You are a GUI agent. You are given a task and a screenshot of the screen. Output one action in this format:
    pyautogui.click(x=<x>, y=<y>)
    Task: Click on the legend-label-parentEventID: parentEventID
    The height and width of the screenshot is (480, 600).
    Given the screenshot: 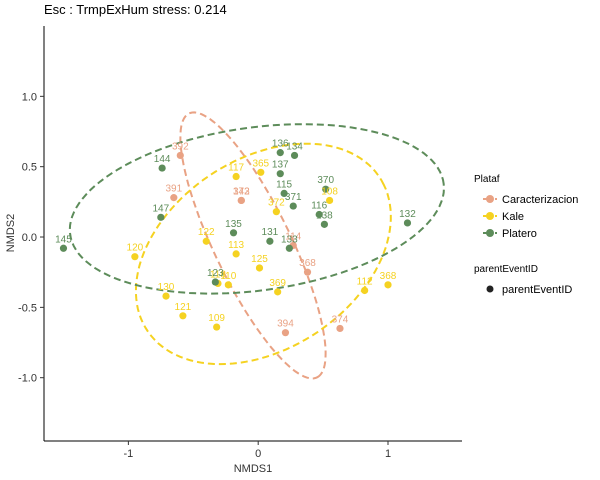 What is the action you would take?
    pyautogui.click(x=537, y=290)
    